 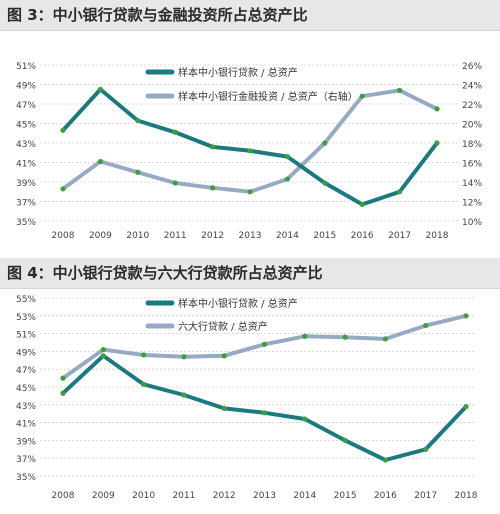 I want to click on chart-title-bar: 图 4：中小银行贷款与六大行贷款所占总资产比, so click(x=250, y=273).